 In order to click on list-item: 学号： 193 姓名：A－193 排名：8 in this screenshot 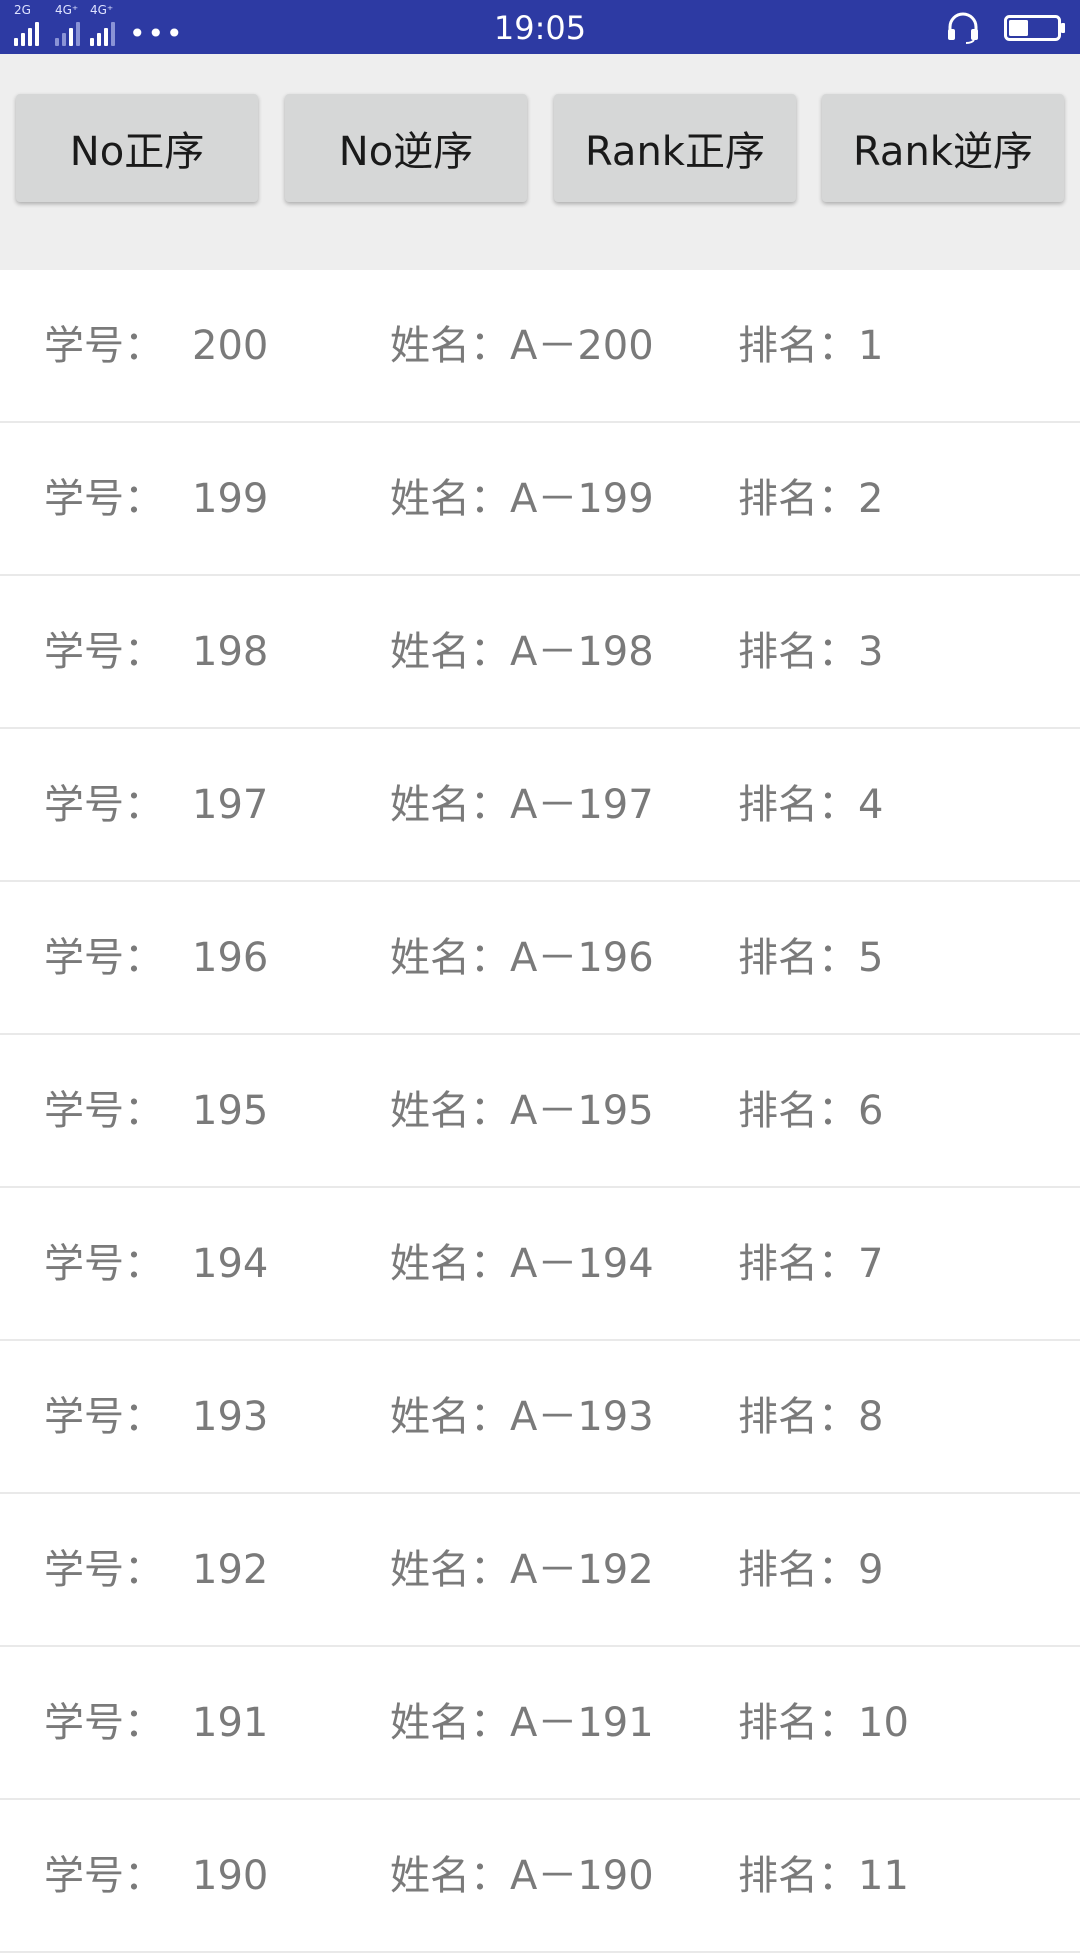, I will do `click(540, 1417)`.